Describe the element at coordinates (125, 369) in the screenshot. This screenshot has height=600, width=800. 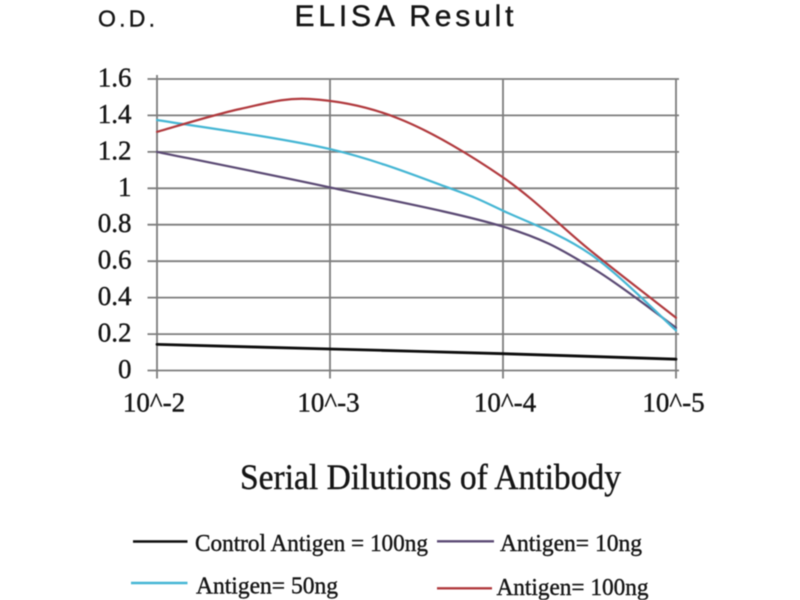
I see `svg-text: 0` at that location.